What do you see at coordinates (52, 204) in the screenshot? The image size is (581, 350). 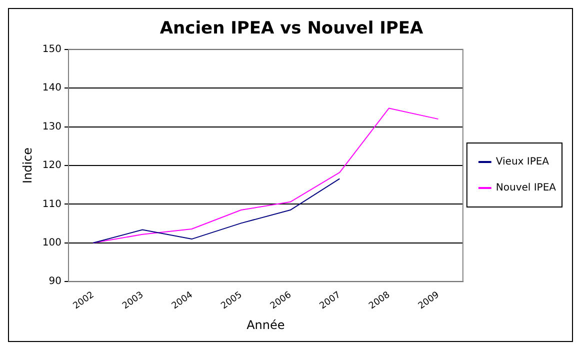 I see `y-tick-label: 110` at bounding box center [52, 204].